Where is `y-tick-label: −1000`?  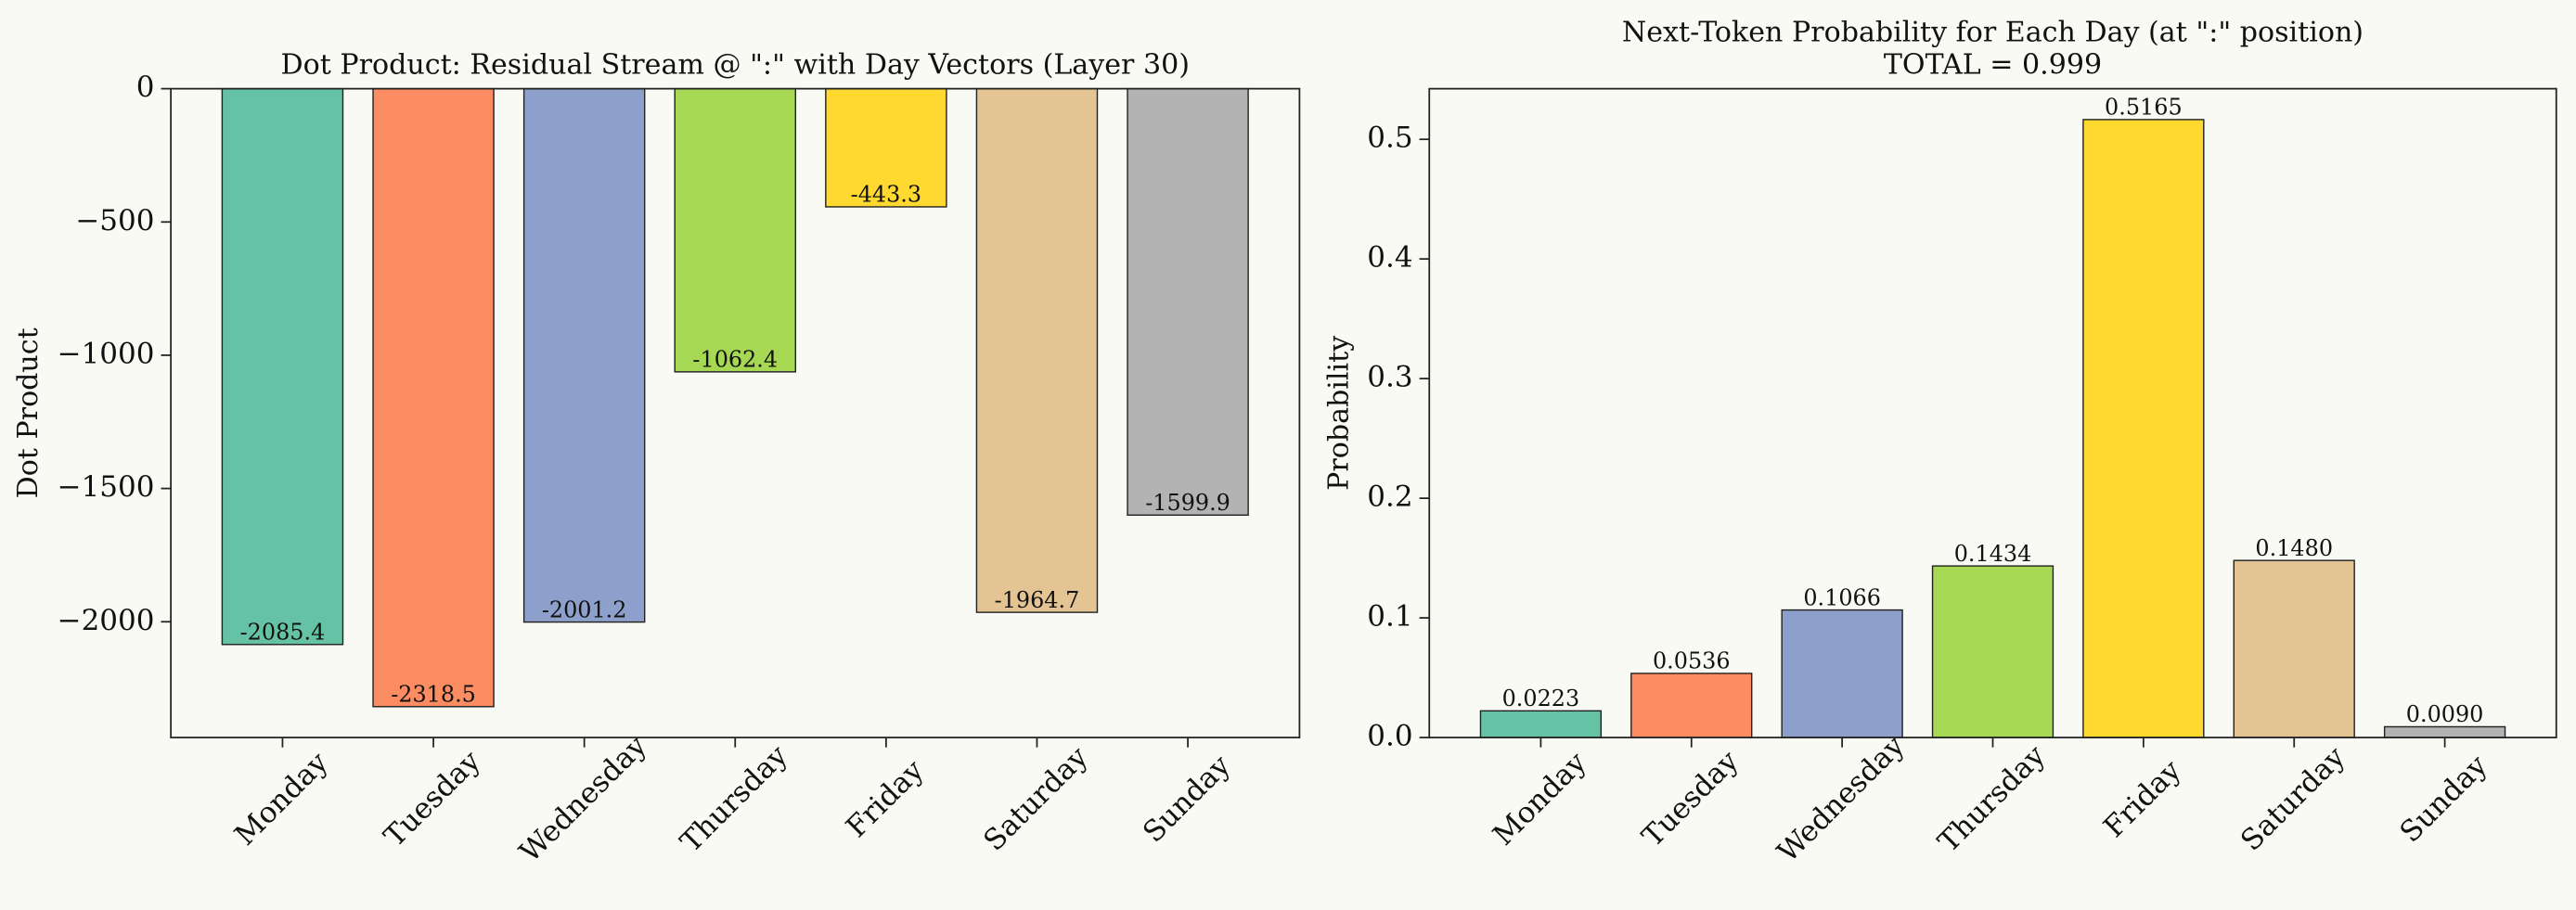
y-tick-label: −1000 is located at coordinates (106, 353).